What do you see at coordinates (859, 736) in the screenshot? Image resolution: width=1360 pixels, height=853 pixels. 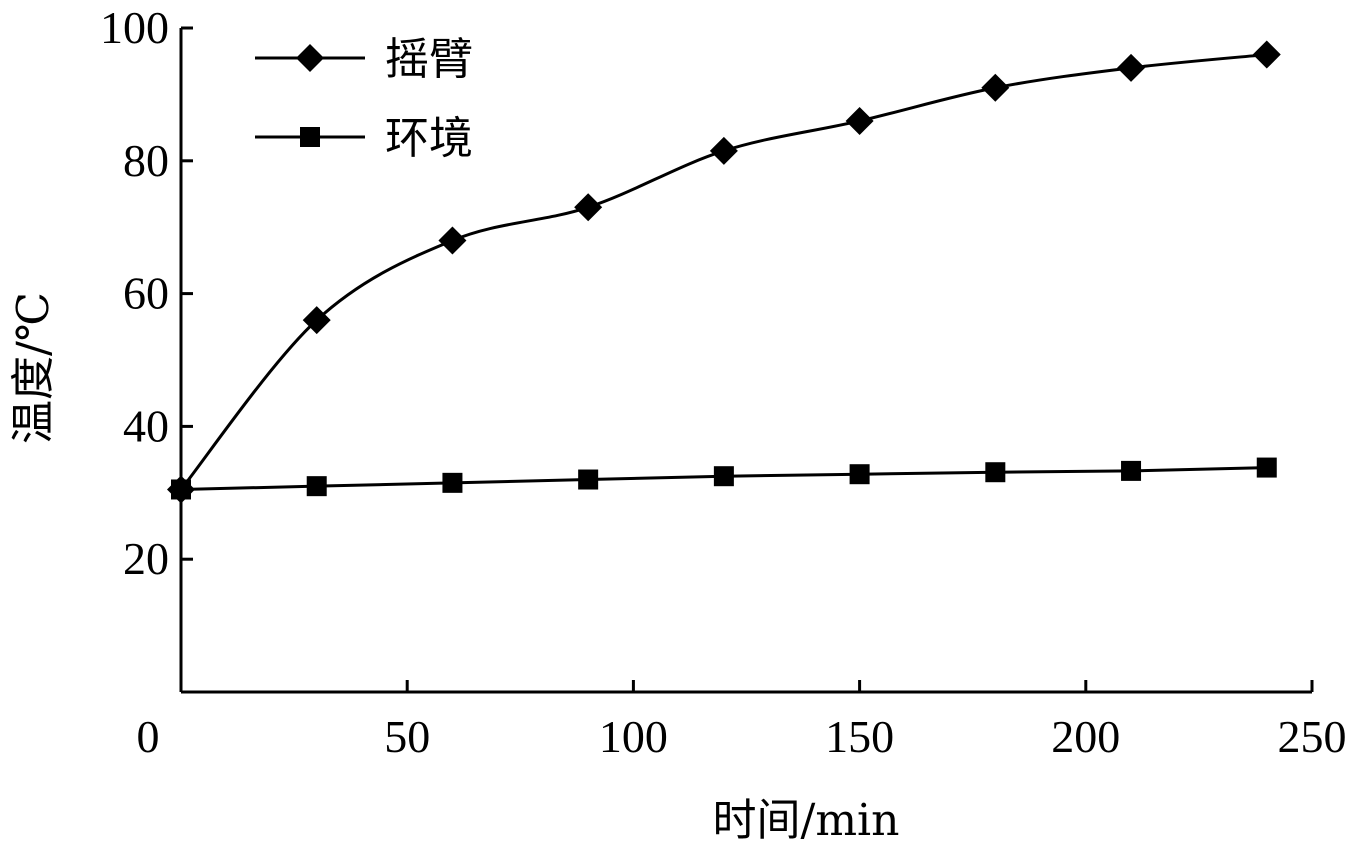 I see `x-tick-label: 150` at bounding box center [859, 736].